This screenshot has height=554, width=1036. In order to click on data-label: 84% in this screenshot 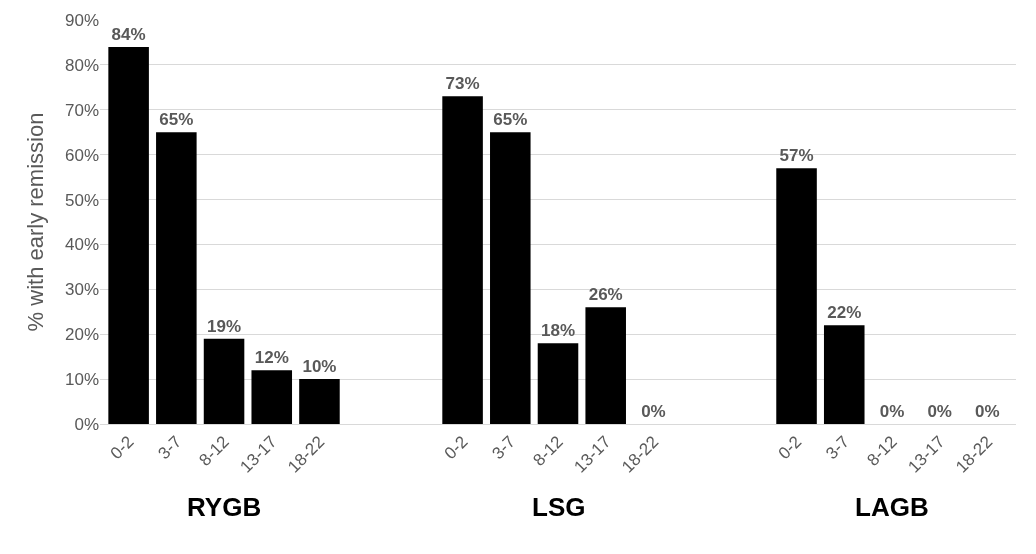, I will do `click(128, 34)`.